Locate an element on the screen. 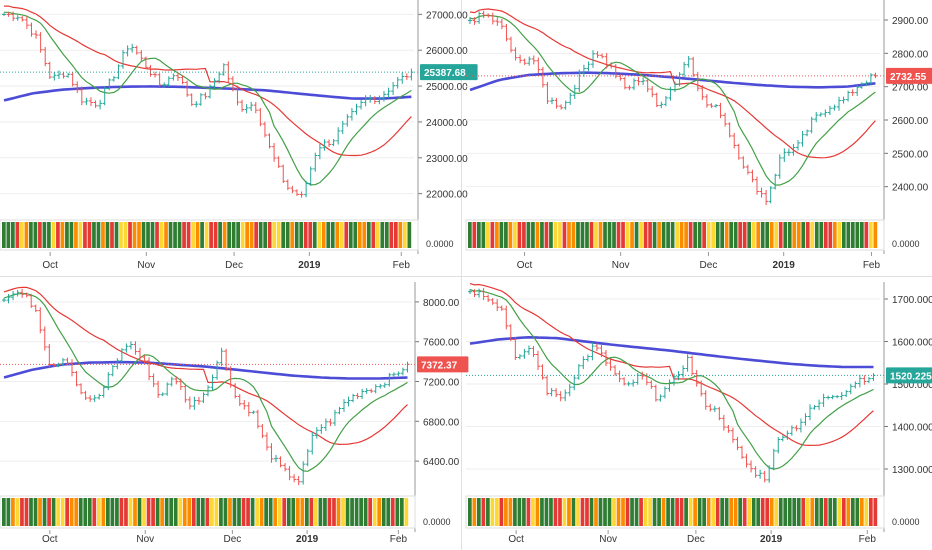 This screenshot has height=550, width=932. ma-long-line is located at coordinates (671, 352).